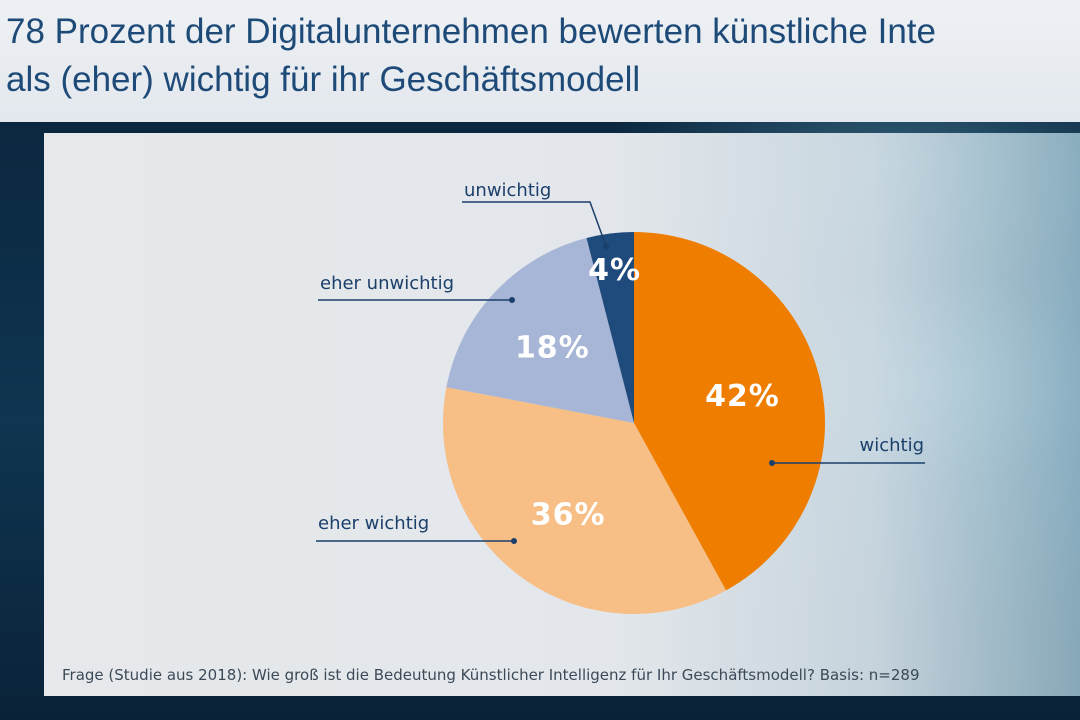  What do you see at coordinates (373, 523) in the screenshot?
I see `category-label-eher-wichtig: eher wichtig` at bounding box center [373, 523].